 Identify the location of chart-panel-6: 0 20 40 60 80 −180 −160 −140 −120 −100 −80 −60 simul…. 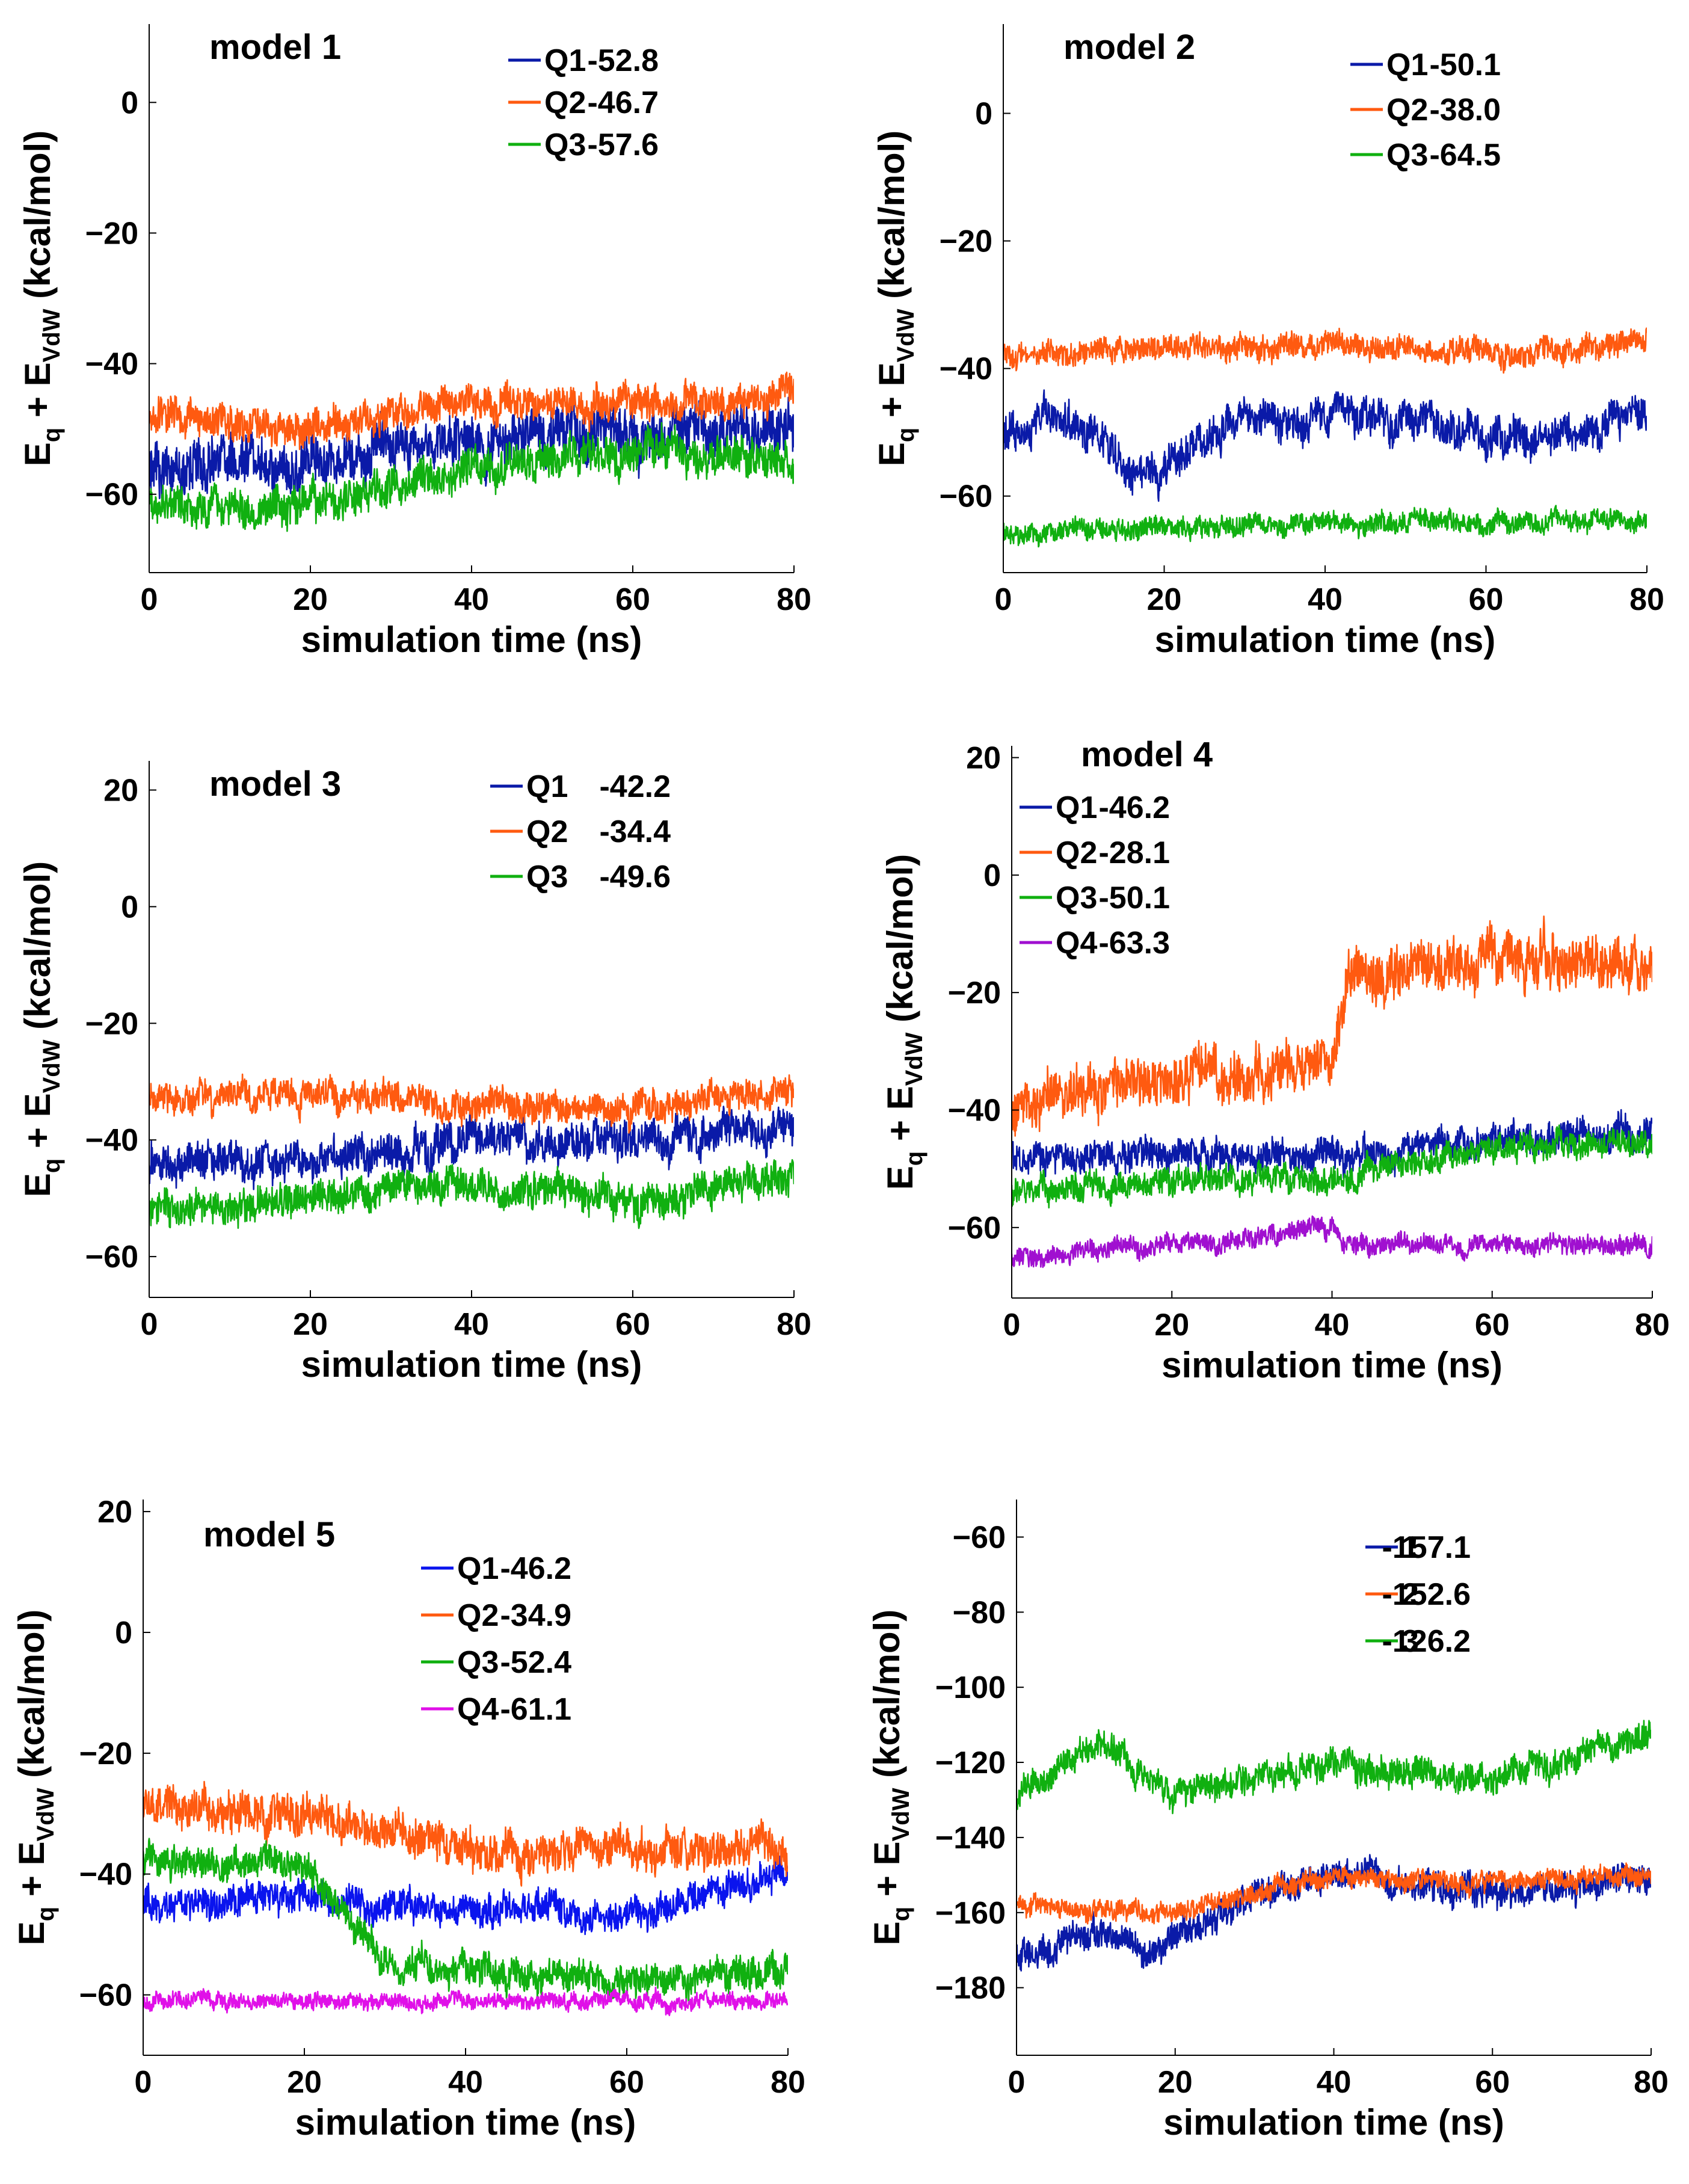
(1268, 1821).